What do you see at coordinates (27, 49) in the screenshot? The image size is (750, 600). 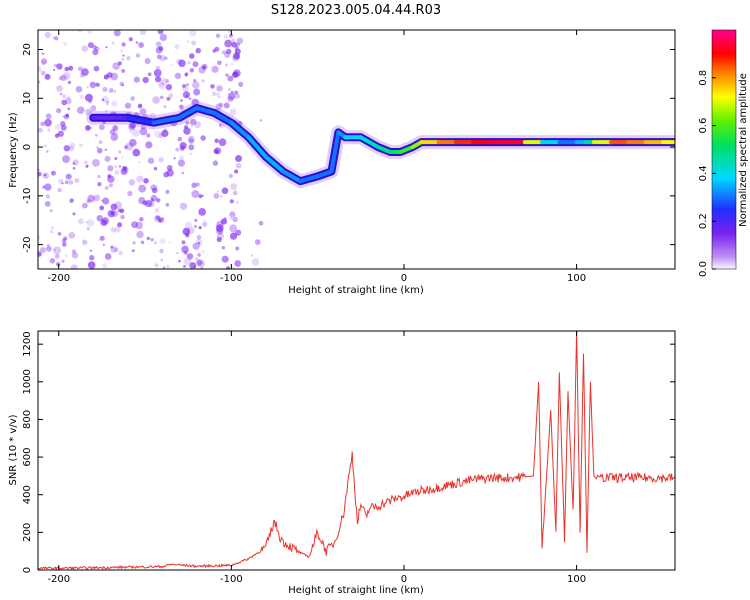 I see `spectrogram-y-tick-label: 20` at bounding box center [27, 49].